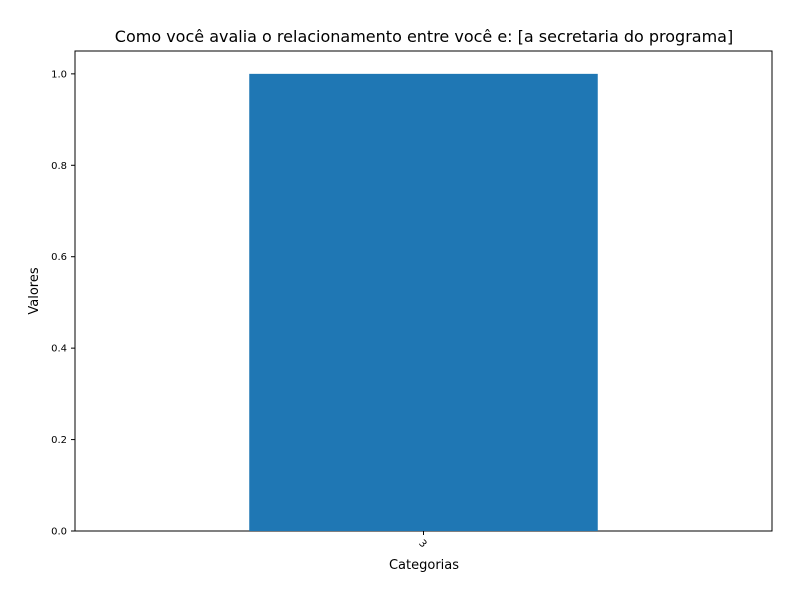 The width and height of the screenshot is (800, 604). Describe the element at coordinates (59, 166) in the screenshot. I see `y-tick-label: 0.8` at that location.